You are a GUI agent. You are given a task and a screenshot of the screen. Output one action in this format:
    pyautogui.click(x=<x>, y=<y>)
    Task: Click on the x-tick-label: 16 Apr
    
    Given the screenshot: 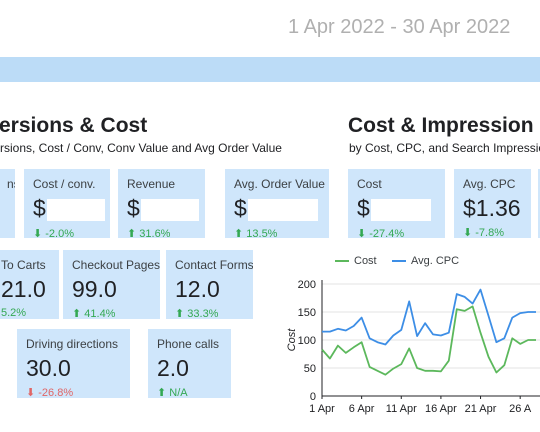 What is the action you would take?
    pyautogui.click(x=441, y=409)
    